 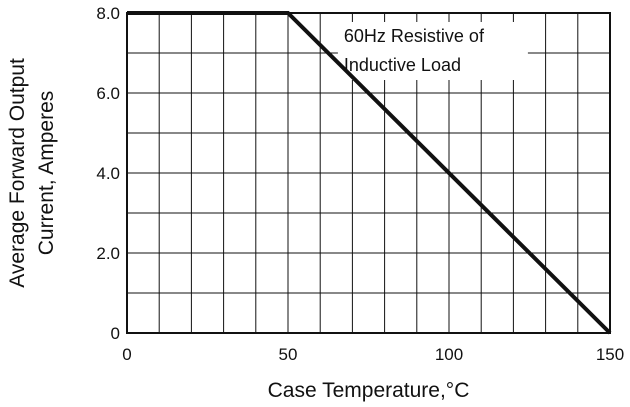 What do you see at coordinates (449, 354) in the screenshot?
I see `x-tick-label: 100` at bounding box center [449, 354].